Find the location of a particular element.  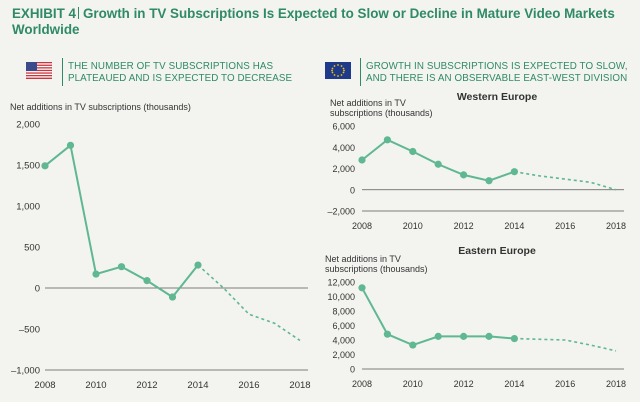

us-flag-icon is located at coordinates (39, 70).